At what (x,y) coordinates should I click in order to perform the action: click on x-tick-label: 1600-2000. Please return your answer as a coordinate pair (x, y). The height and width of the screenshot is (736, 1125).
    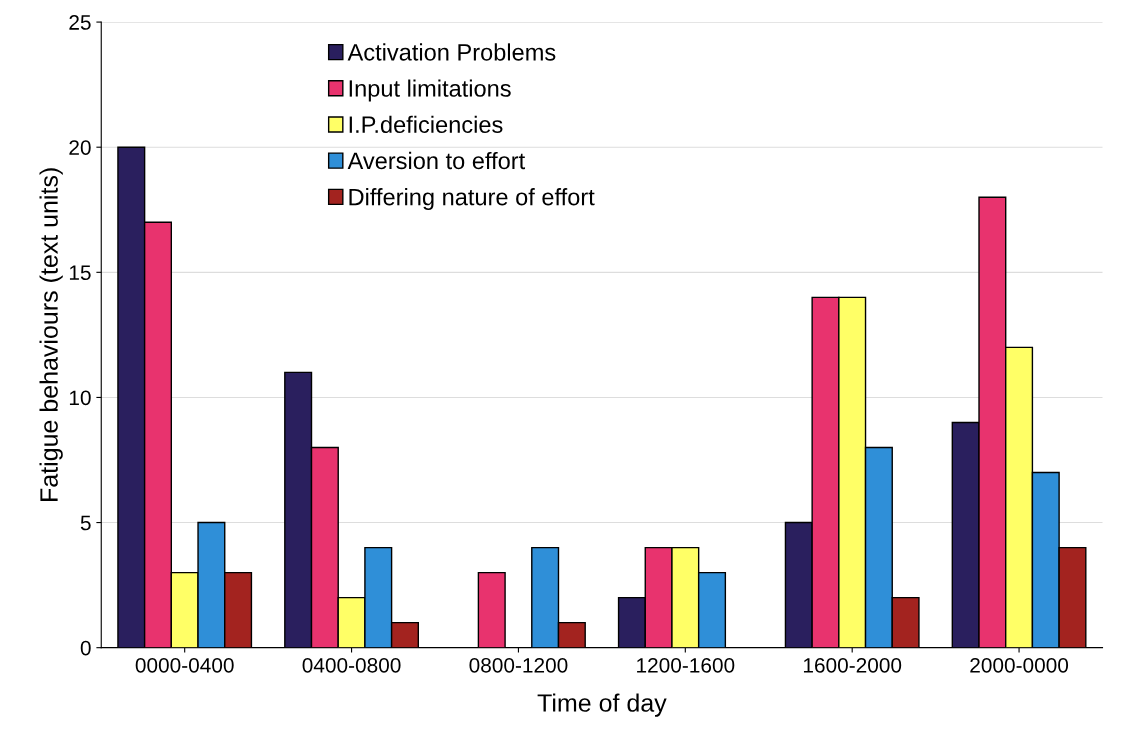
    Looking at the image, I should click on (852, 665).